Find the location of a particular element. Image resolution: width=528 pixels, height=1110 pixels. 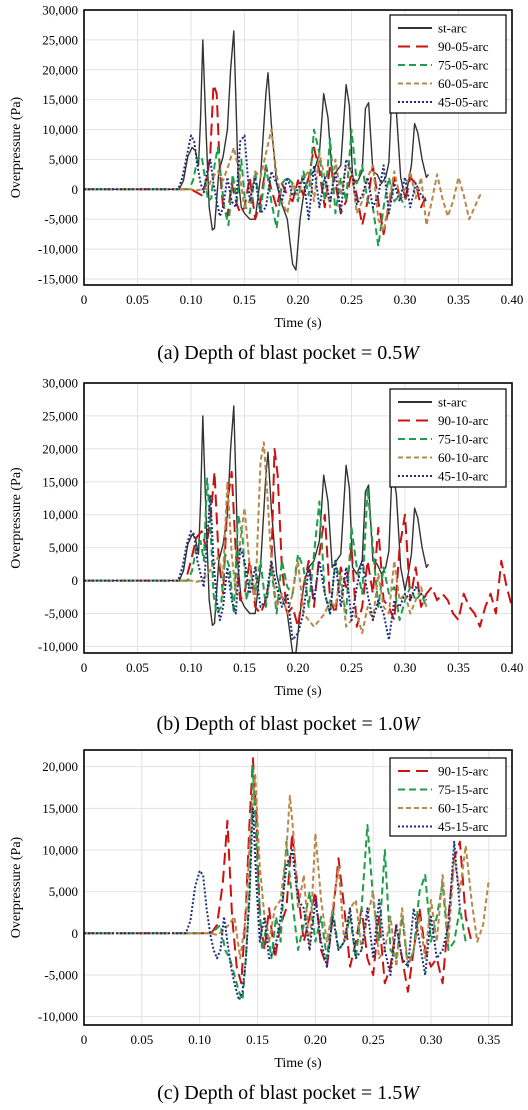

panel-caption: (b) Depth of blast pocket = 1.0W is located at coordinates (289, 724).